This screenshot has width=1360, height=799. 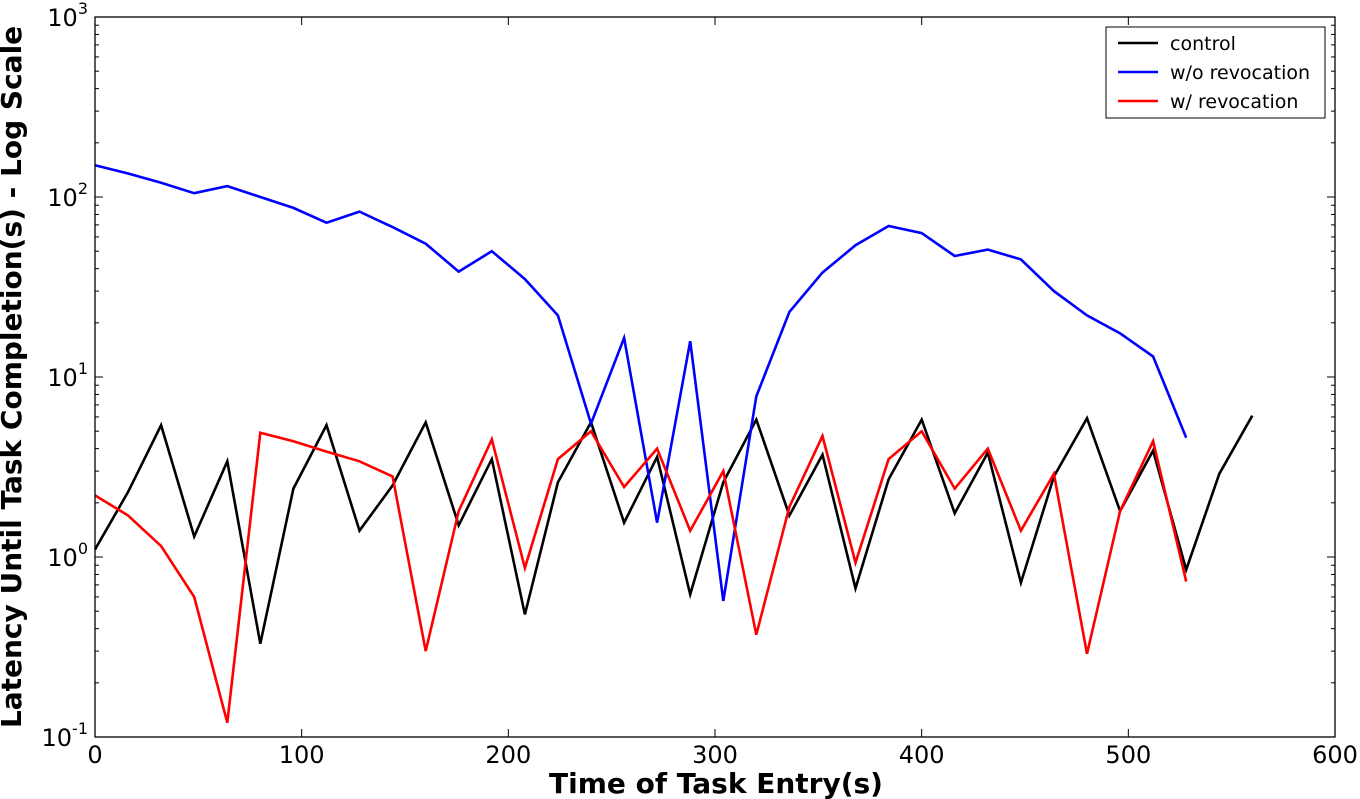 I want to click on y-tick-label: 10³, so click(x=67, y=16).